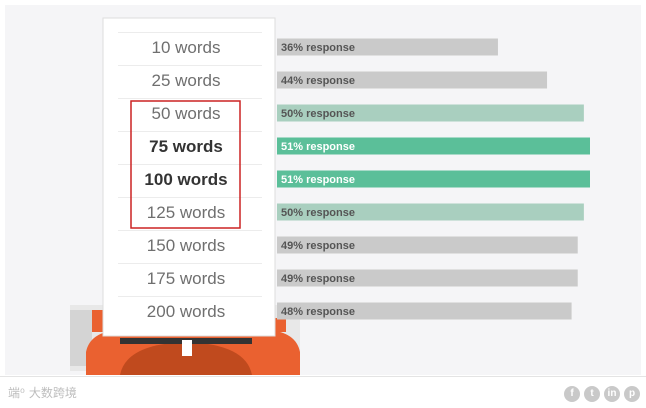  I want to click on category-label: 150 words, so click(186, 245).